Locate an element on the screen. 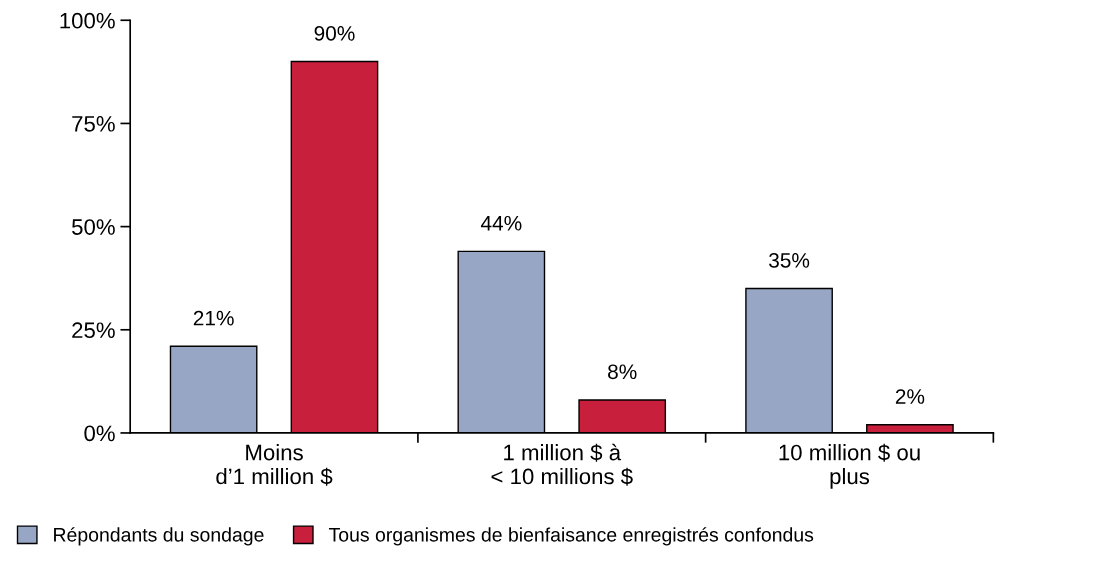 This screenshot has height=563, width=1094. y-tick-label: 50% is located at coordinates (93, 227).